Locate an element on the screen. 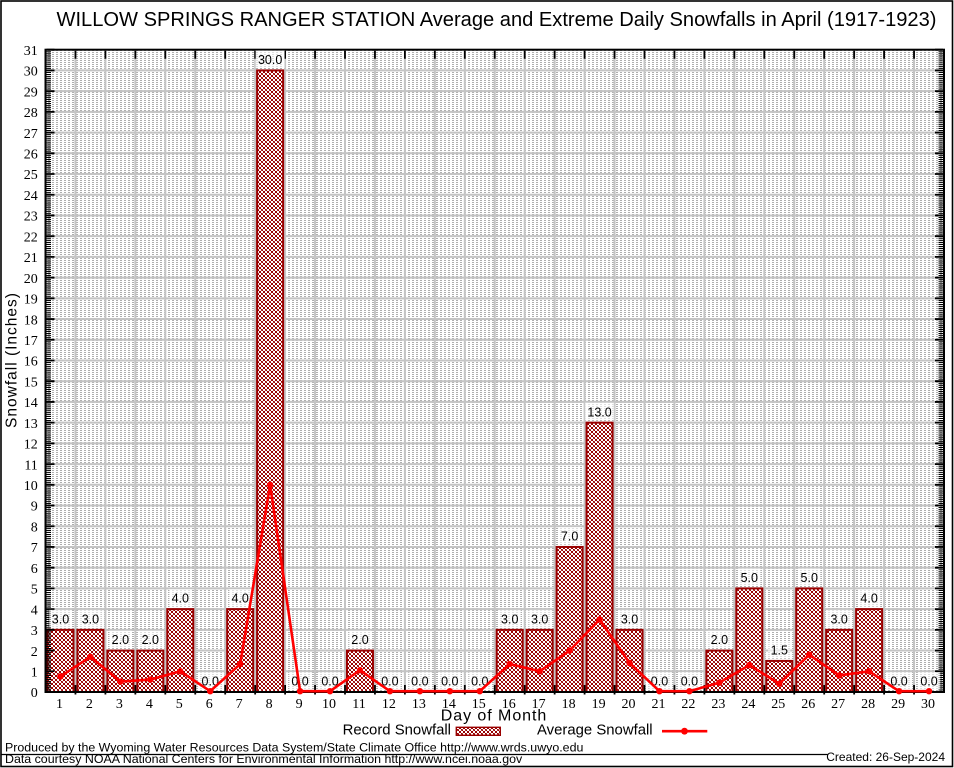  svg-text: 30.0 is located at coordinates (270, 60).